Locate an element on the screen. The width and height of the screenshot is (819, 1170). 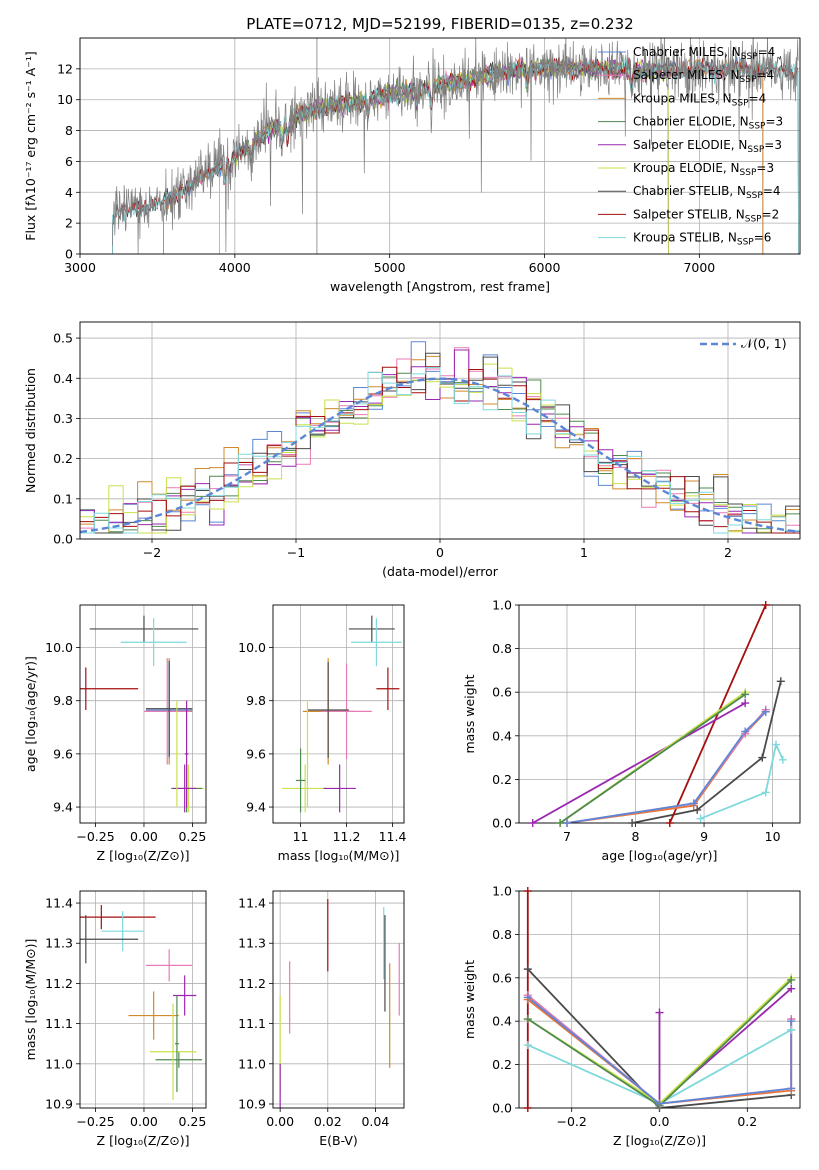
x-tick-label: 4000 is located at coordinates (235, 267).